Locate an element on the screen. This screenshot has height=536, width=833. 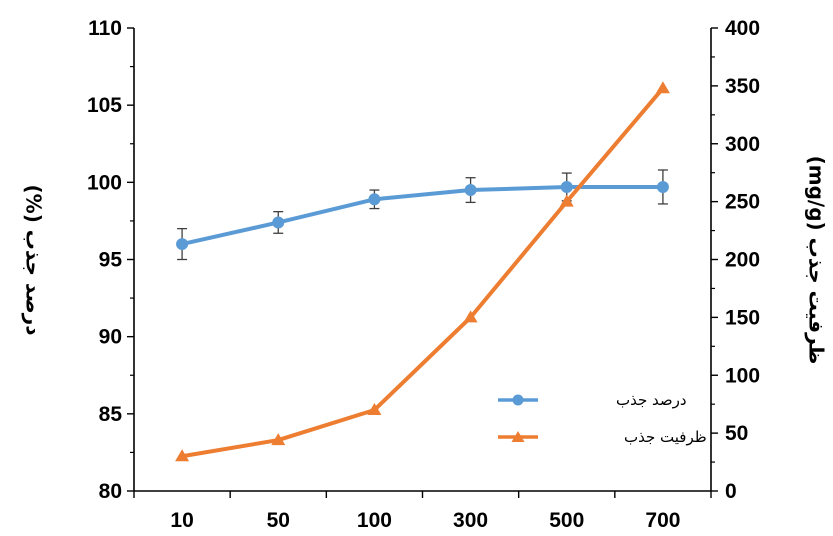
left-axis-title: درصد جذب (%) is located at coordinates (34, 260).